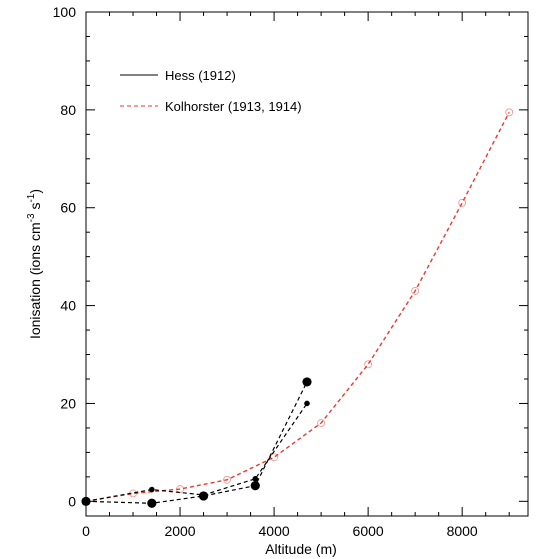 This screenshot has width=543, height=559. I want to click on legend-label-kolhorster: Kolhorster (1913, 1914), so click(233, 106).